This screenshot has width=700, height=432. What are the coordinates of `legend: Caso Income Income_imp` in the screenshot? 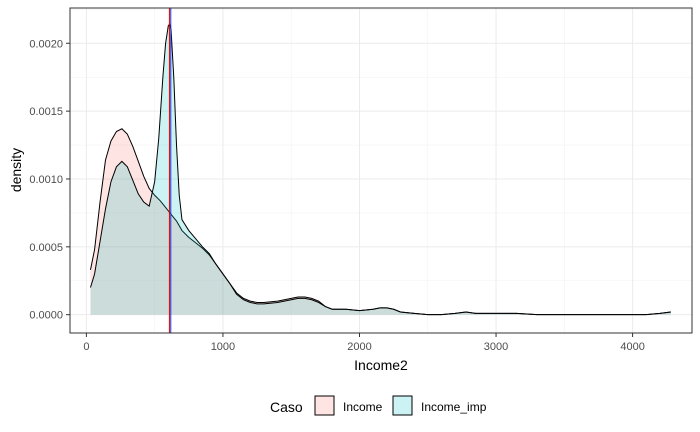 It's located at (378, 405).